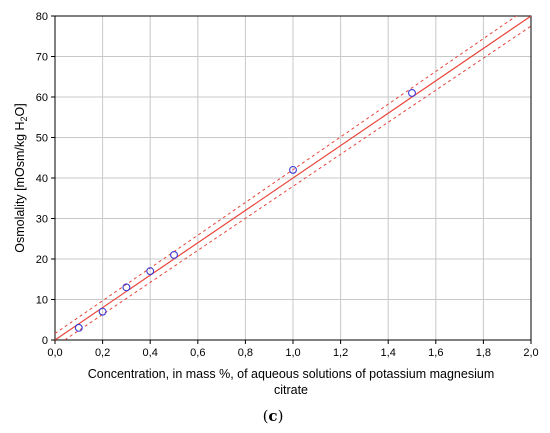  What do you see at coordinates (483, 353) in the screenshot?
I see `x-tick-label: 1,8` at bounding box center [483, 353].